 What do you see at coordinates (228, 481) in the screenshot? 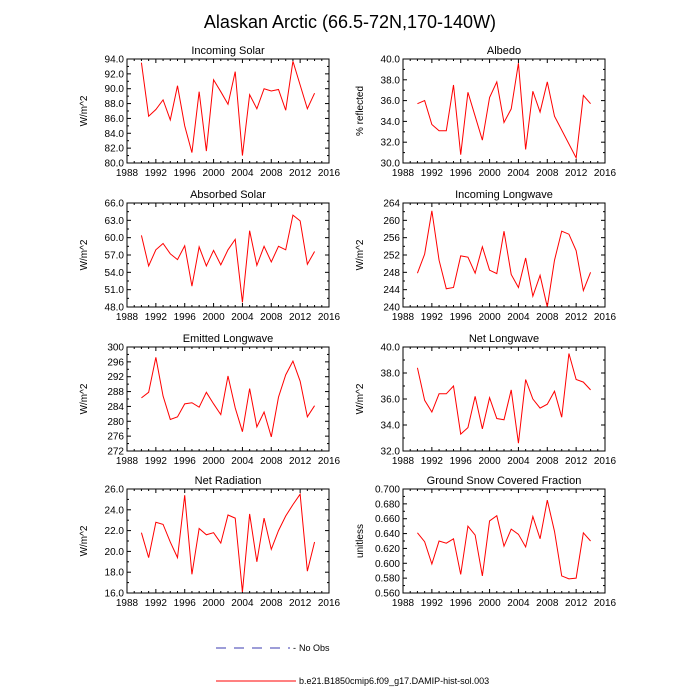
I see `panel-title: Net Radiation` at bounding box center [228, 481].